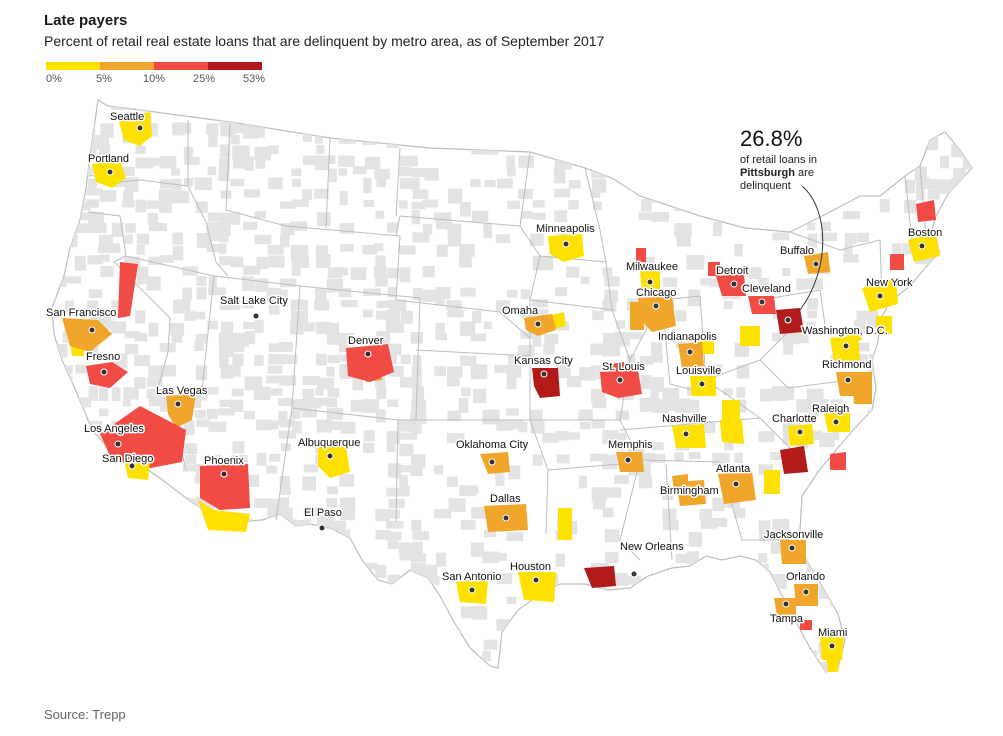 This screenshot has width=1003, height=736. I want to click on city-label-las-vegas: Las Vegas, so click(182, 391).